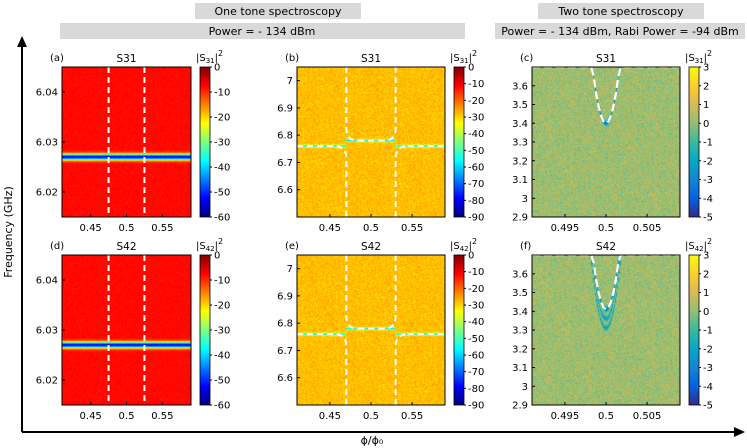 Image resolution: width=747 pixels, height=448 pixels. What do you see at coordinates (526, 58) in the screenshot?
I see `panel-label-c: (c)` at bounding box center [526, 58].